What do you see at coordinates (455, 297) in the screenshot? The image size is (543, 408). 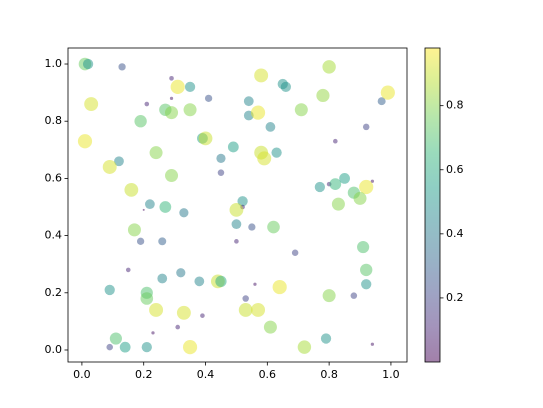 I see `colorbar-tick-label: 0.2` at bounding box center [455, 297].